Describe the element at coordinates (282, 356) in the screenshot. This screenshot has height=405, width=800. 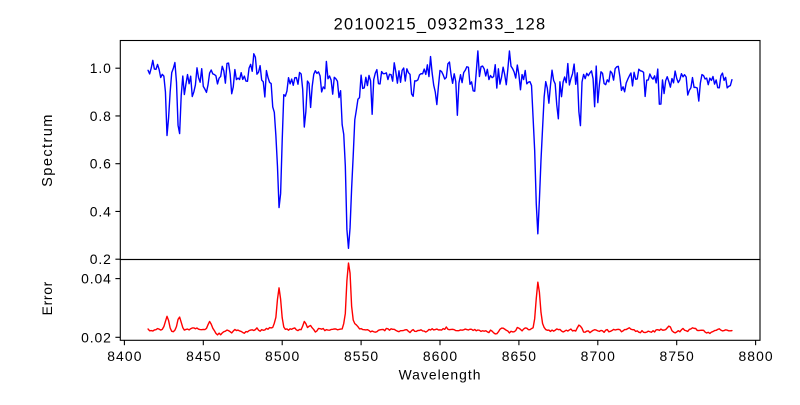
I see `svg-text: 8500` at that location.